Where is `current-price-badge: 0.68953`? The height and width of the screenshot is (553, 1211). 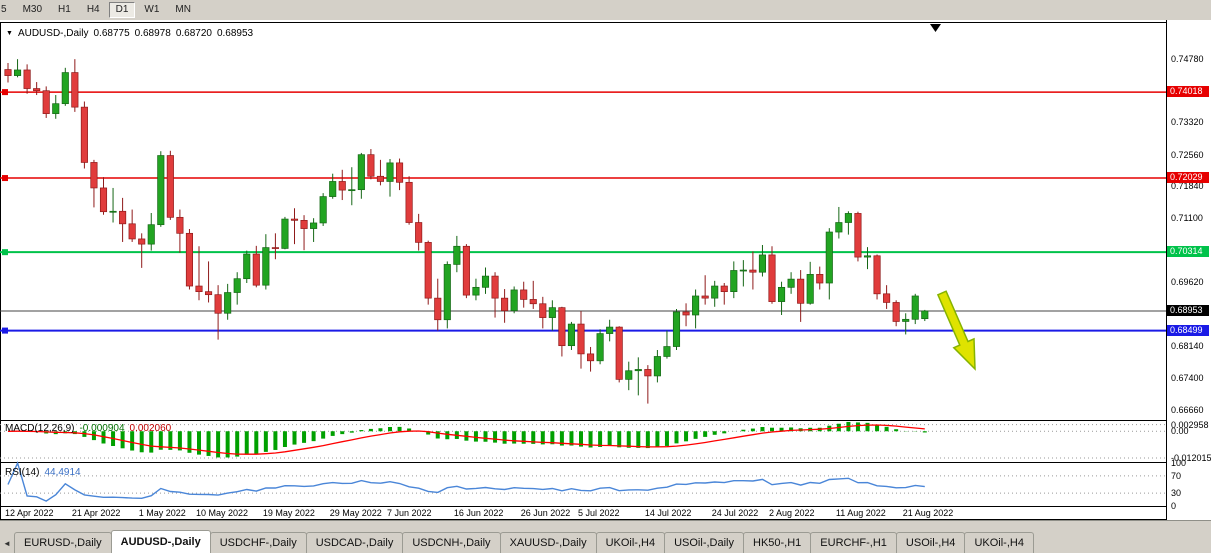 current-price-badge: 0.68953 is located at coordinates (1188, 310).